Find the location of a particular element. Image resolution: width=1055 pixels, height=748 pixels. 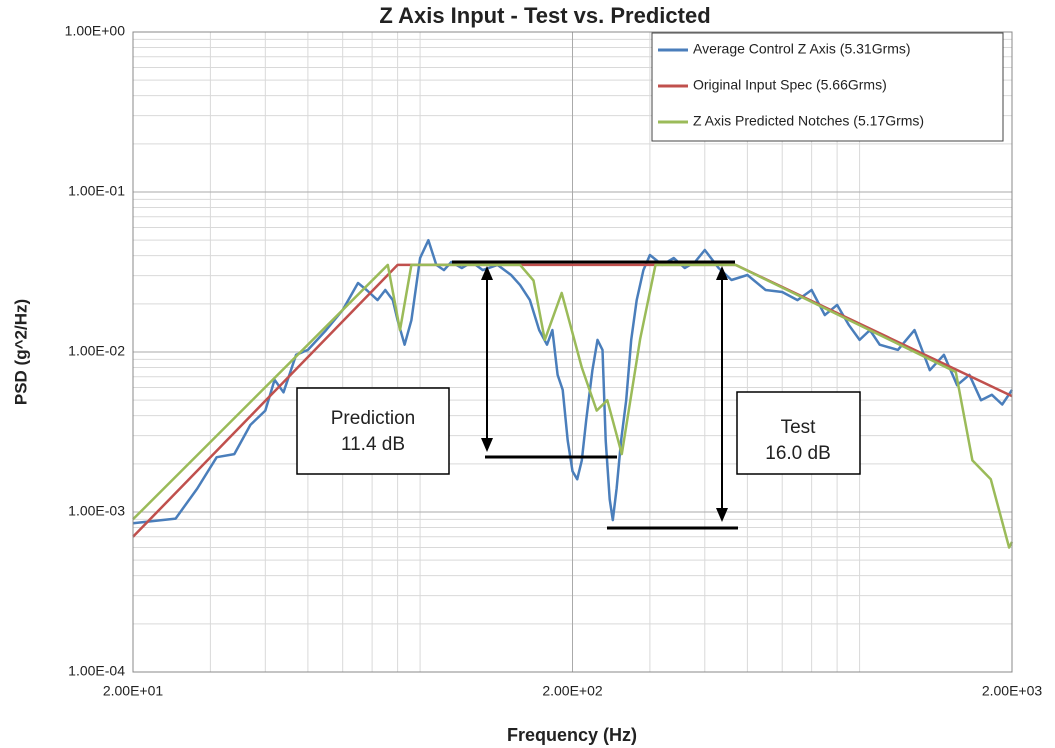

y-tick-label: 1.00E-04 is located at coordinates (96, 671).